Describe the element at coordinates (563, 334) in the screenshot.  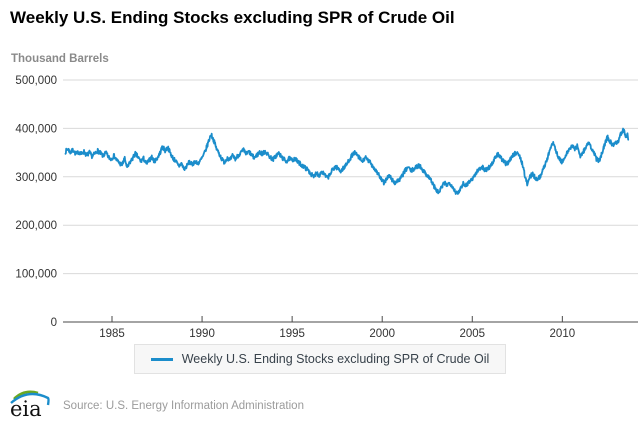
I see `x-tick-label: 2010` at that location.